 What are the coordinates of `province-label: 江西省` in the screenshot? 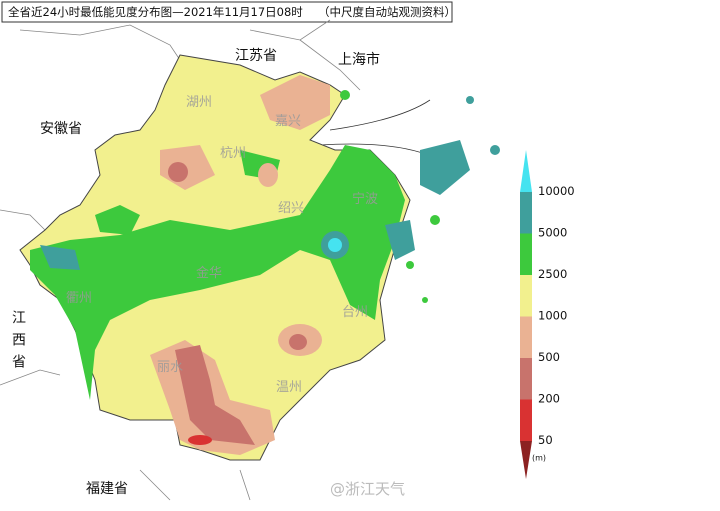 It's located at (18, 343).